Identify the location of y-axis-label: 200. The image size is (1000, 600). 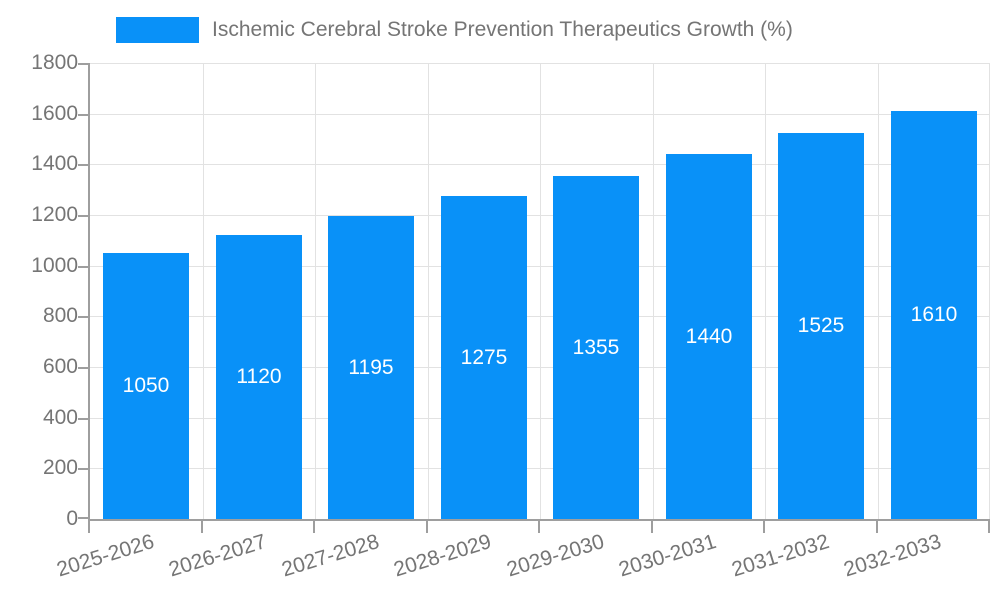
(60, 468).